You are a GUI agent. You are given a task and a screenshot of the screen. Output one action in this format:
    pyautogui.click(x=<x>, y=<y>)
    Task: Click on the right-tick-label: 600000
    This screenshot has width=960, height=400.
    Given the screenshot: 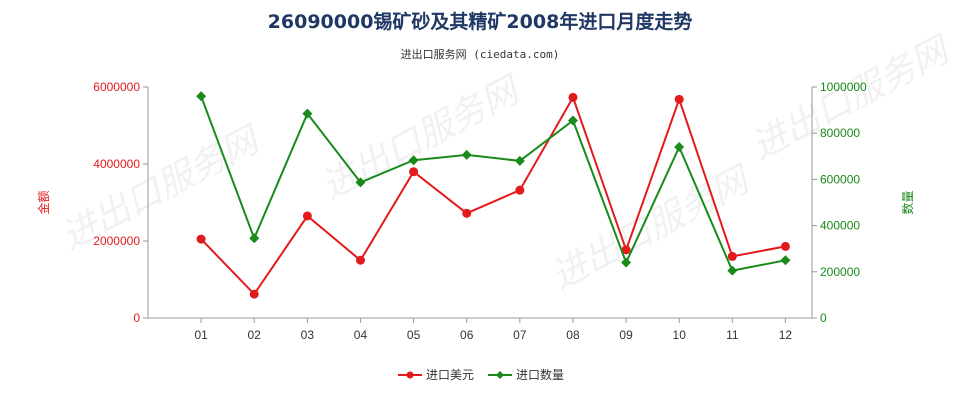 What is the action you would take?
    pyautogui.click(x=840, y=179)
    